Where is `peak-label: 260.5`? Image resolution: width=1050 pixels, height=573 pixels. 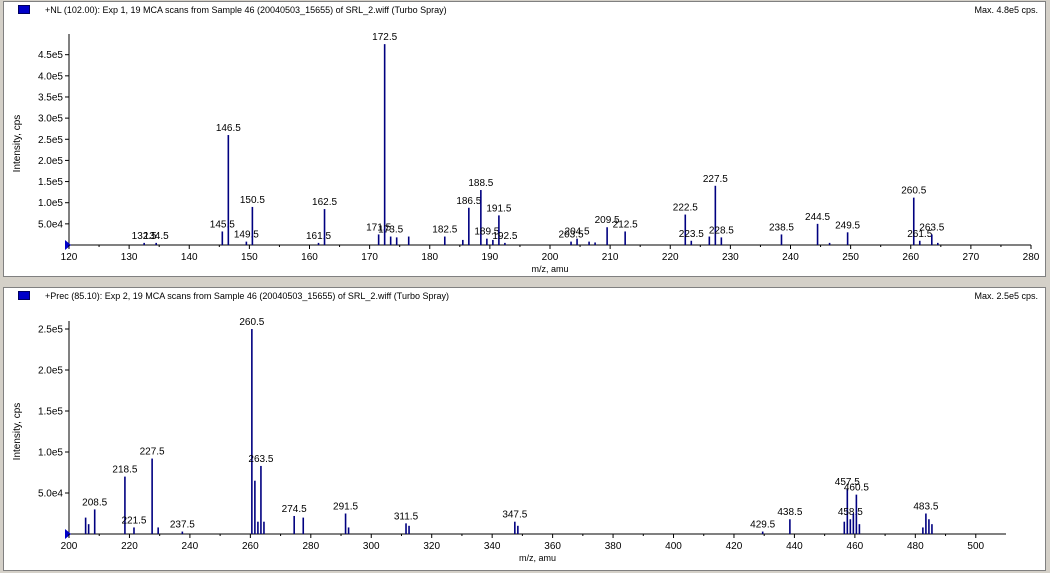
peak-label: 260.5 is located at coordinates (251, 322).